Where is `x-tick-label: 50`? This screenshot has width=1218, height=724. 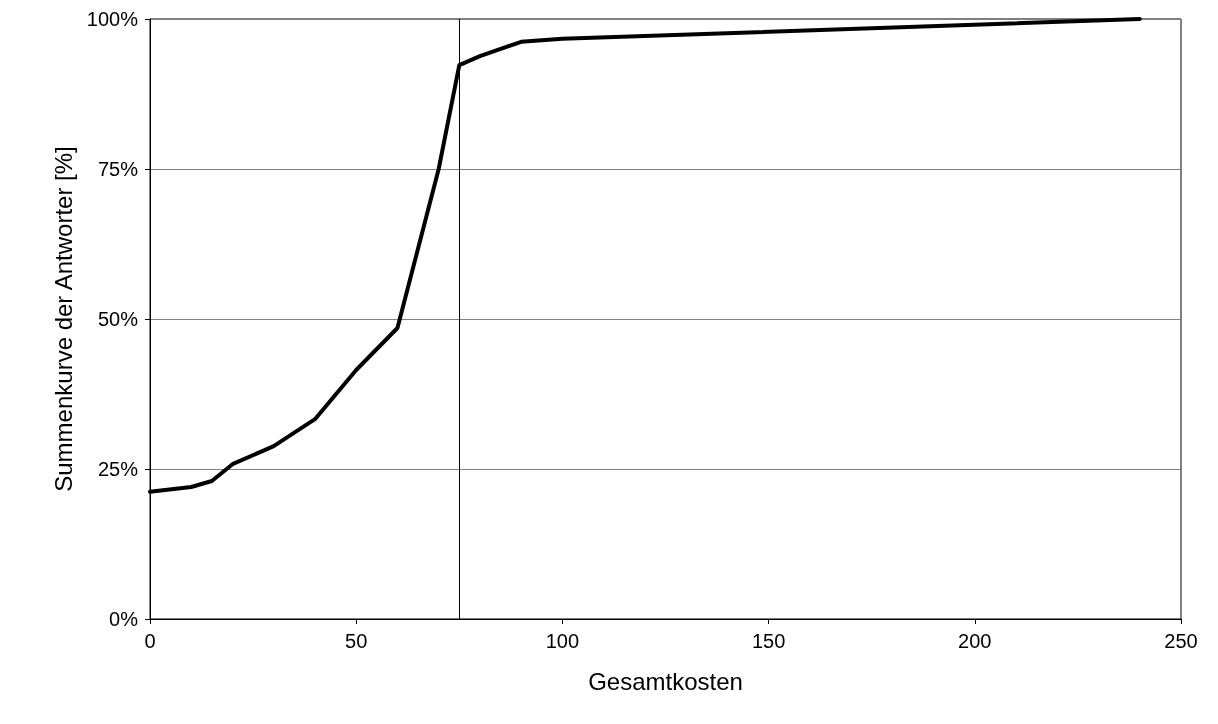 x-tick-label: 50 is located at coordinates (356, 641).